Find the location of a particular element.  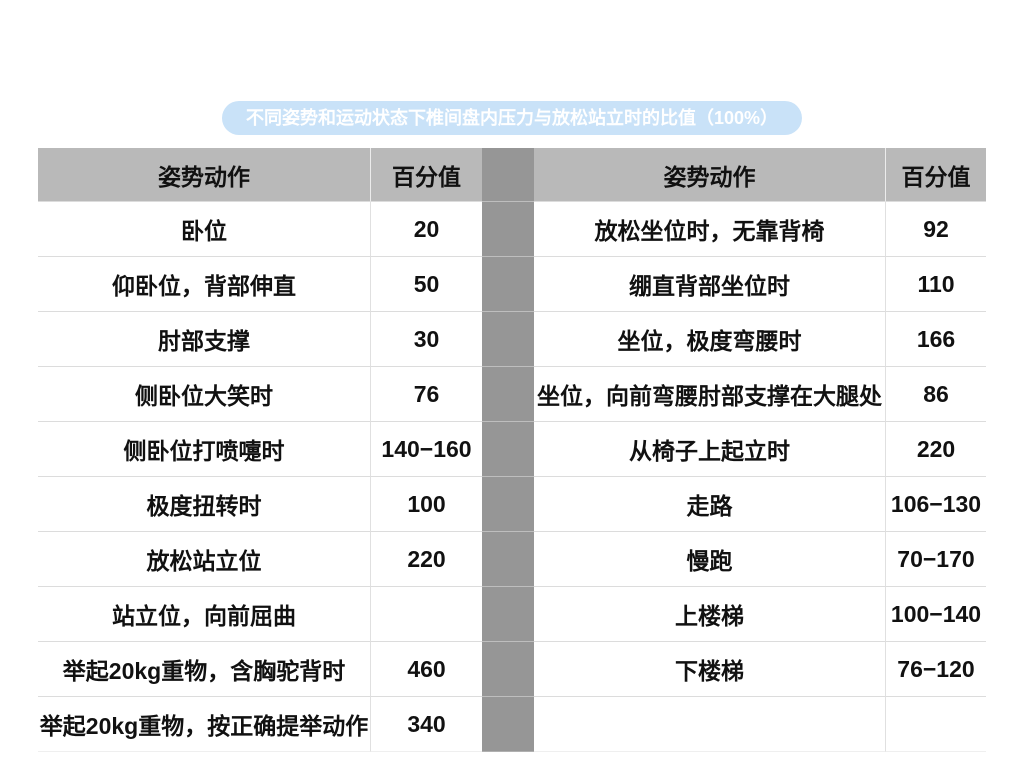

table-cell-right-percent: 76−120 is located at coordinates (935, 669).